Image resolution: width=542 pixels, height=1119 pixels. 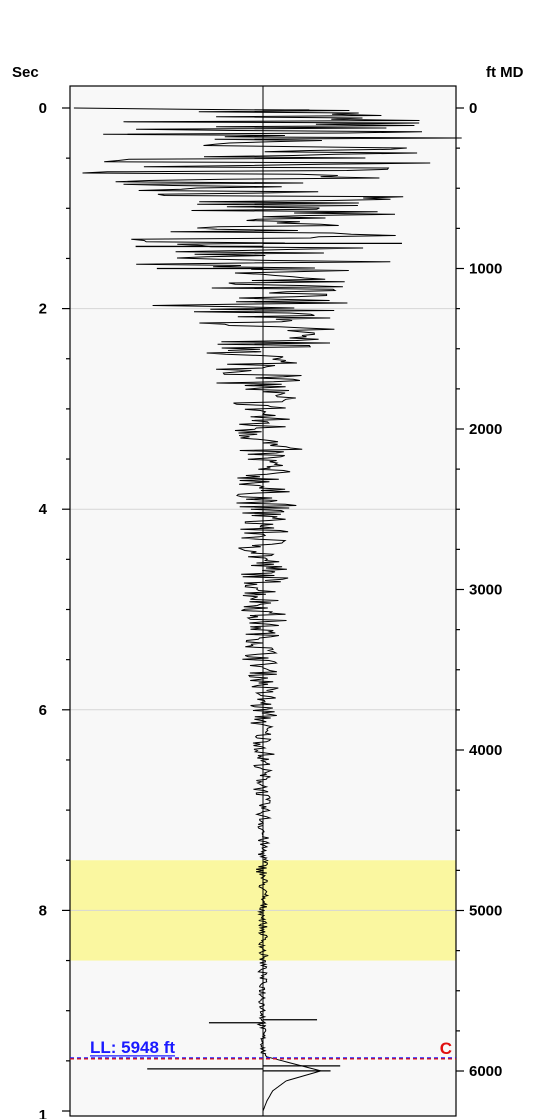 What do you see at coordinates (43, 1113) in the screenshot?
I see `left-bottom-tick-label: 1` at bounding box center [43, 1113].